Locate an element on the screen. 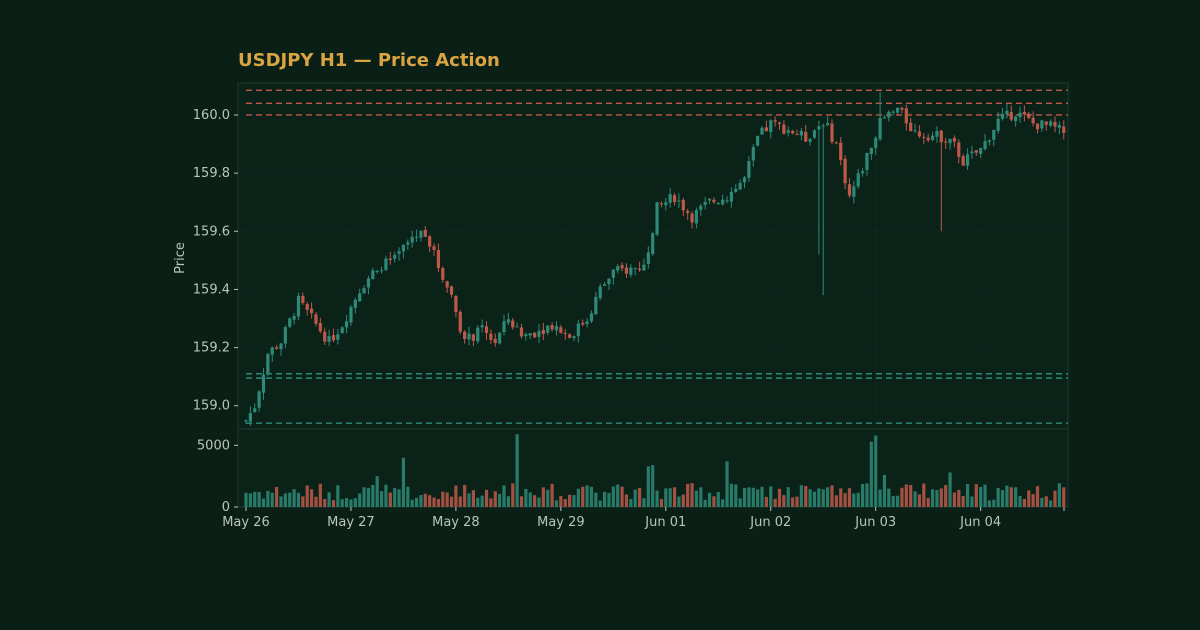 The image size is (1200, 630). y-tick-label: 159.0 is located at coordinates (211, 406).